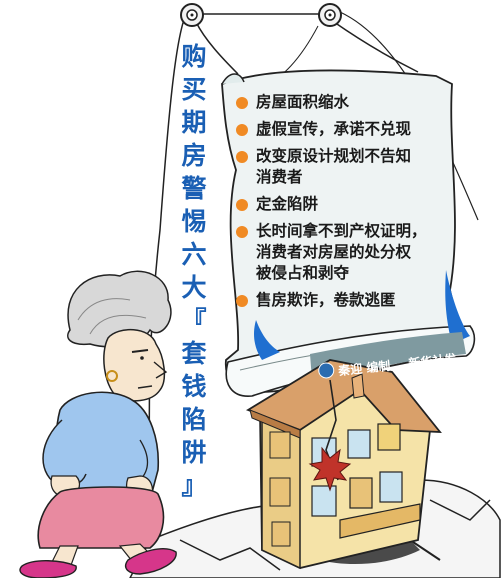 The height and width of the screenshot is (578, 501). What do you see at coordinates (341, 231) in the screenshot?
I see `list-item-text: 长时间拿不到产权证明，` at bounding box center [341, 231].